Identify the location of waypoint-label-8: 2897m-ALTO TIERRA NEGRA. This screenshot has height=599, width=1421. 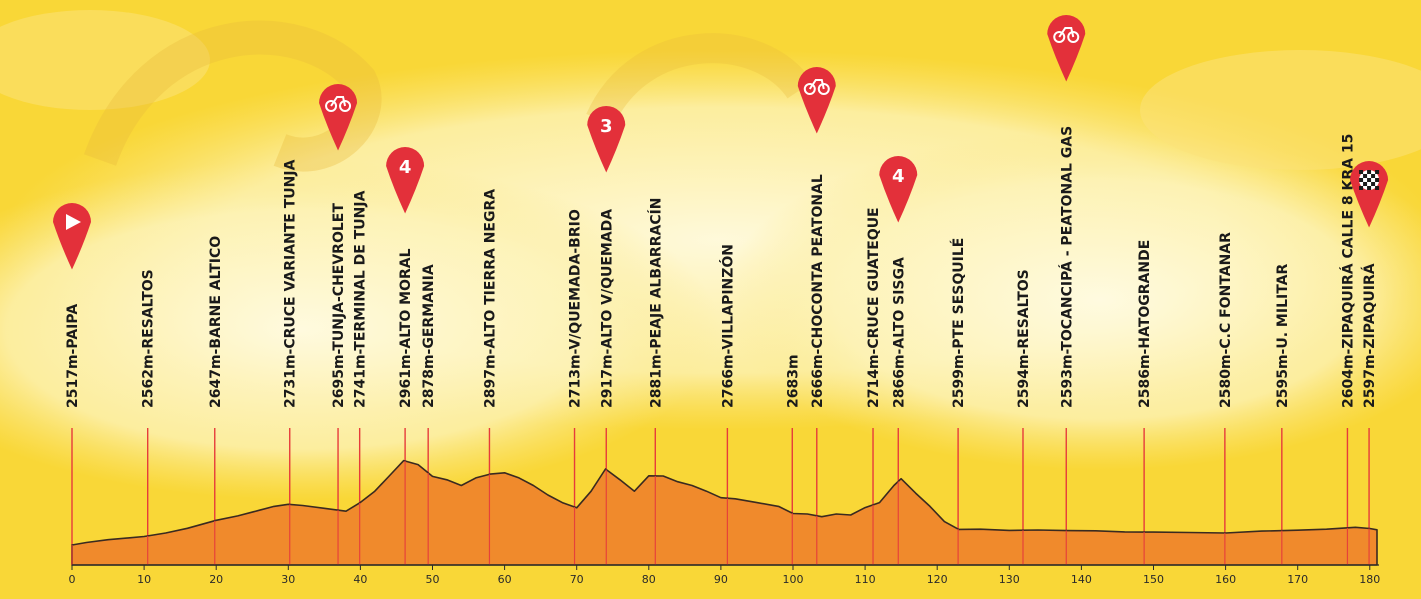
(490, 298).